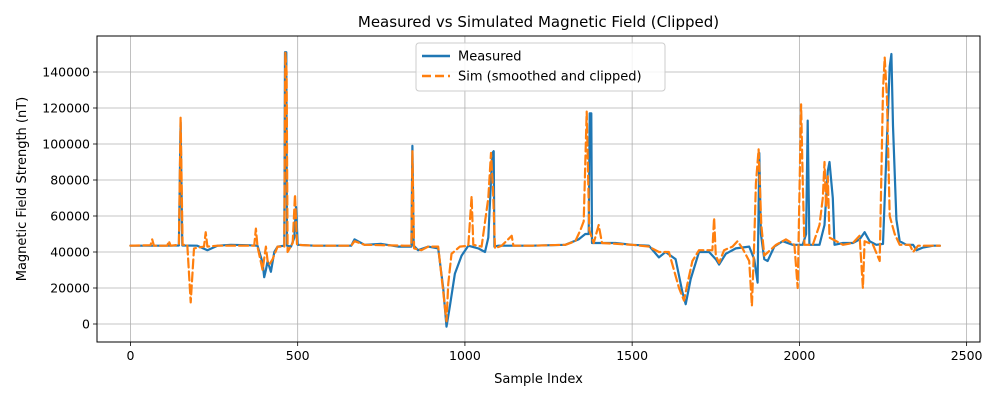  What do you see at coordinates (86, 324) in the screenshot?
I see `y-tick-label: 0` at bounding box center [86, 324].